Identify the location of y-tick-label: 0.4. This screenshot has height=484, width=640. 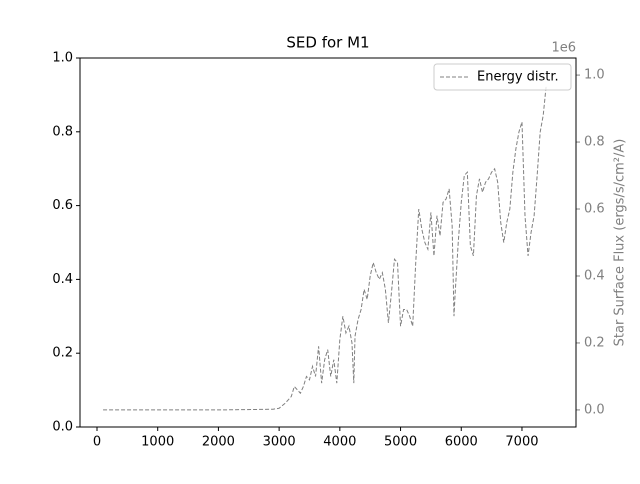
(62, 279).